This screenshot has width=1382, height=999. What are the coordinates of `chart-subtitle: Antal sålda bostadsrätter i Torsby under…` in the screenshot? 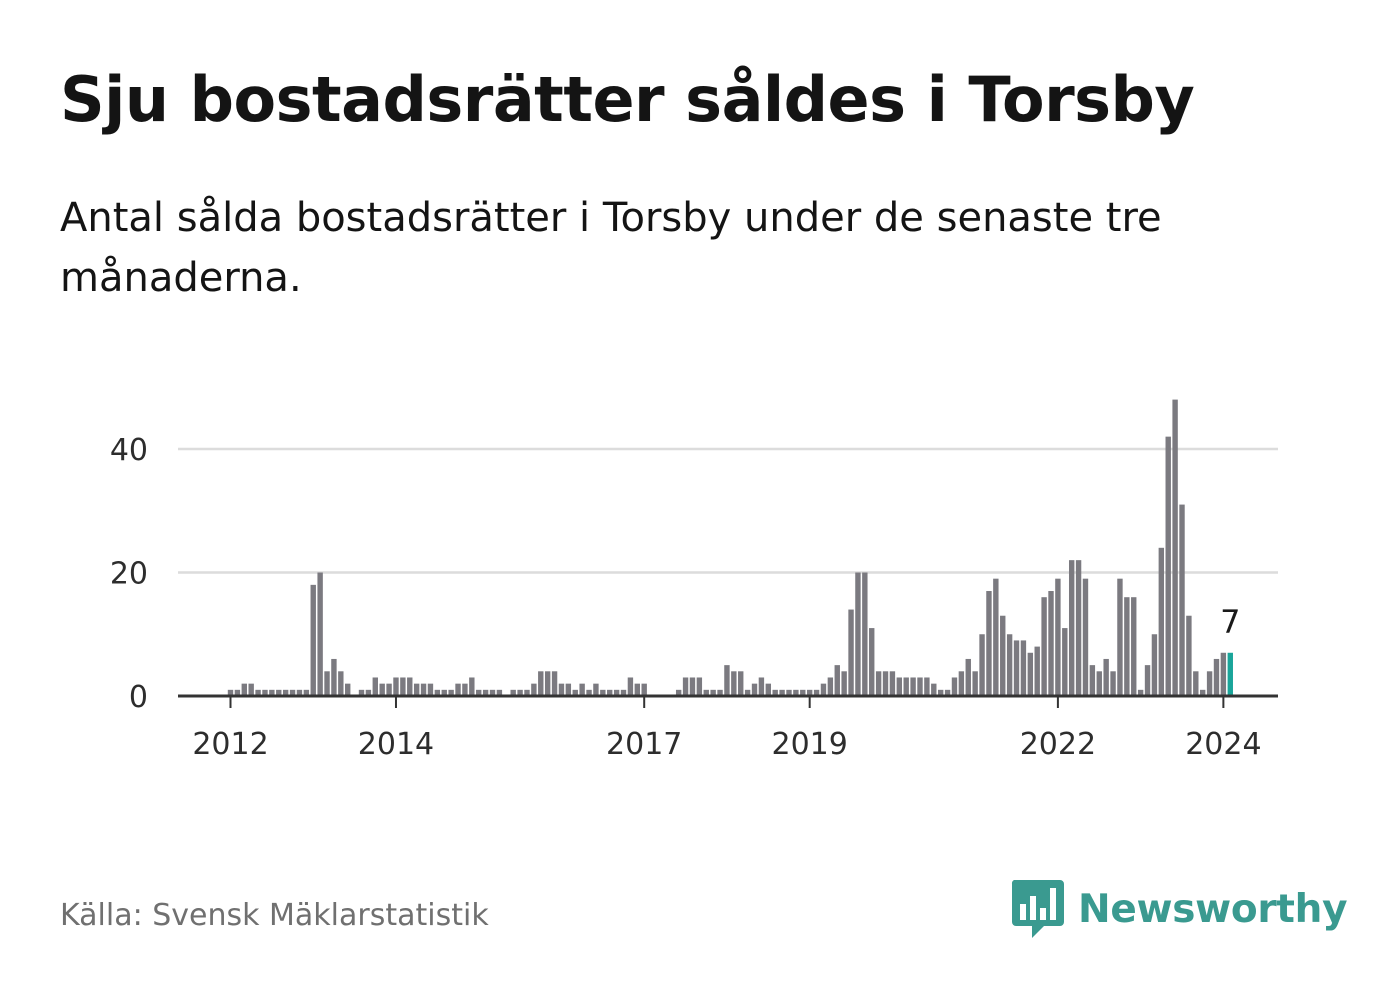 It's located at (611, 248).